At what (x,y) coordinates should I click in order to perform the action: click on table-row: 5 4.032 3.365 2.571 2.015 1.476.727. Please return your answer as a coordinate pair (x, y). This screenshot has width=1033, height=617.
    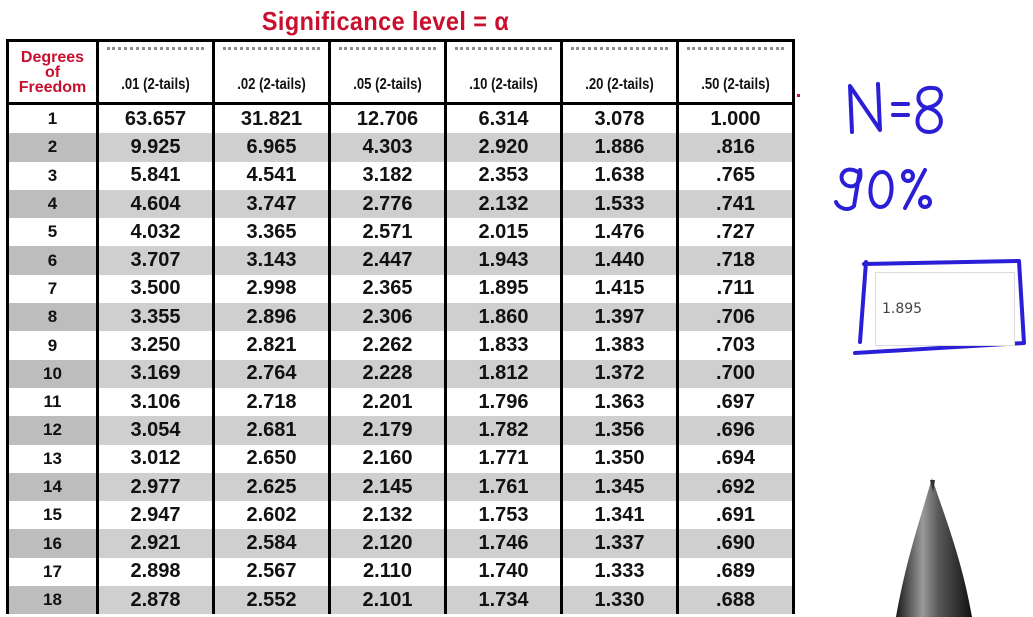
    Looking at the image, I should click on (400, 232).